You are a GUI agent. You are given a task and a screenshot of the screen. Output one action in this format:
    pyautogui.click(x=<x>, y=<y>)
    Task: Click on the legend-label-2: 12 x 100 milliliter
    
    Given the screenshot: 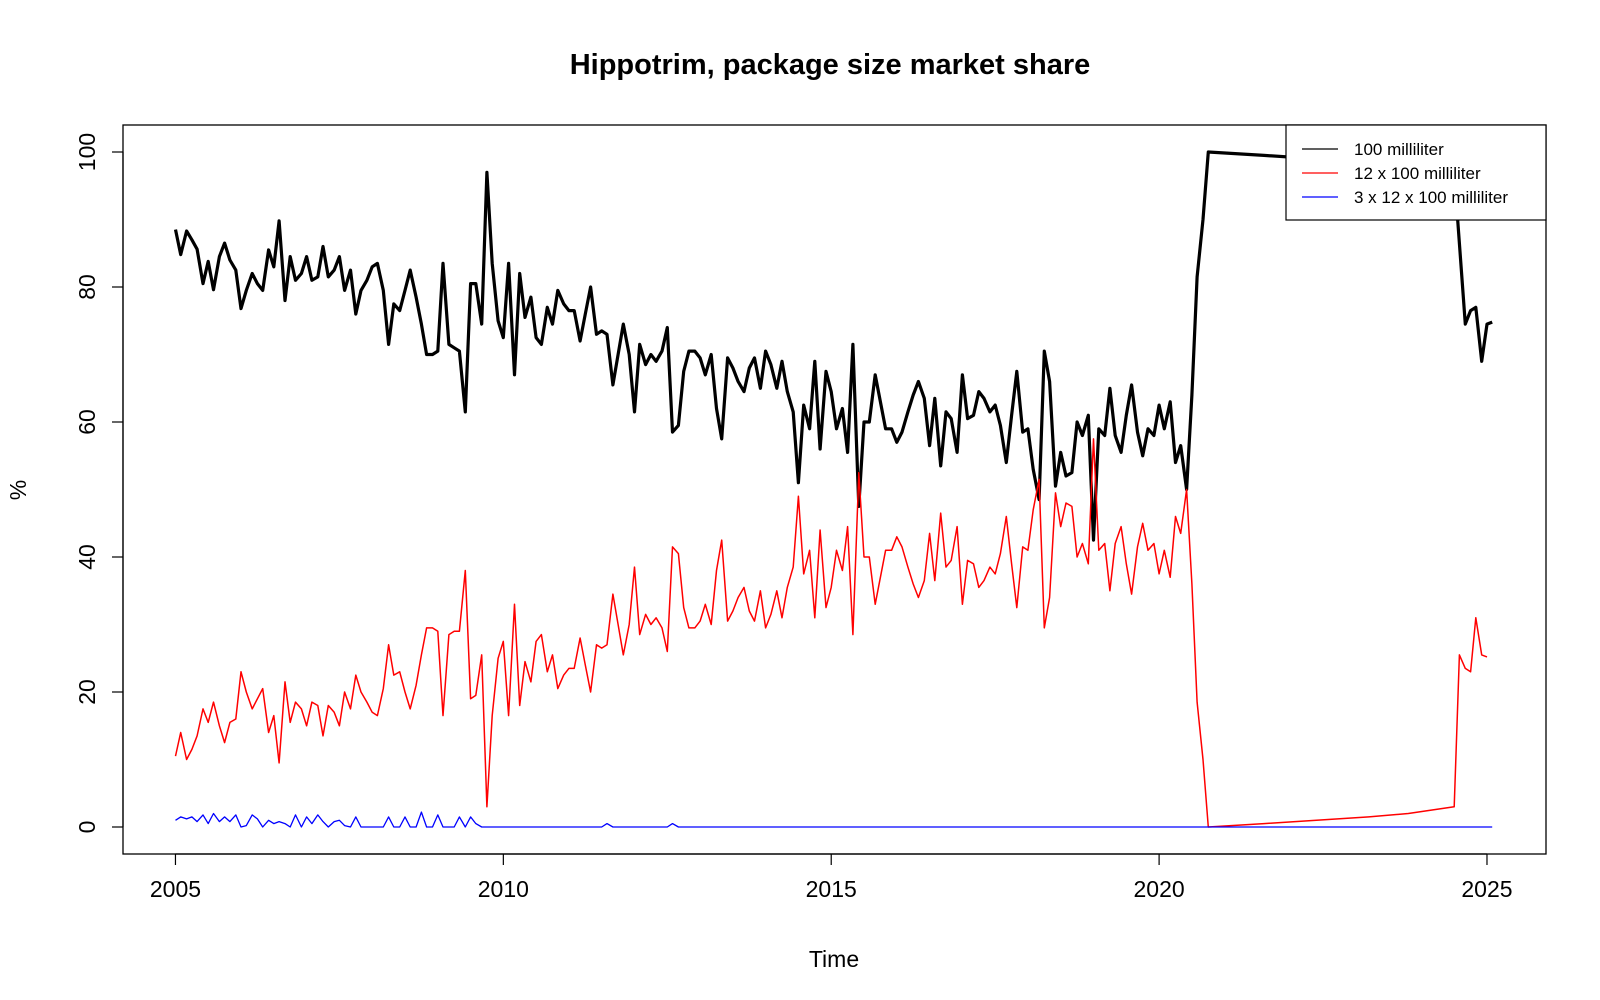 What is the action you would take?
    pyautogui.click(x=1417, y=173)
    